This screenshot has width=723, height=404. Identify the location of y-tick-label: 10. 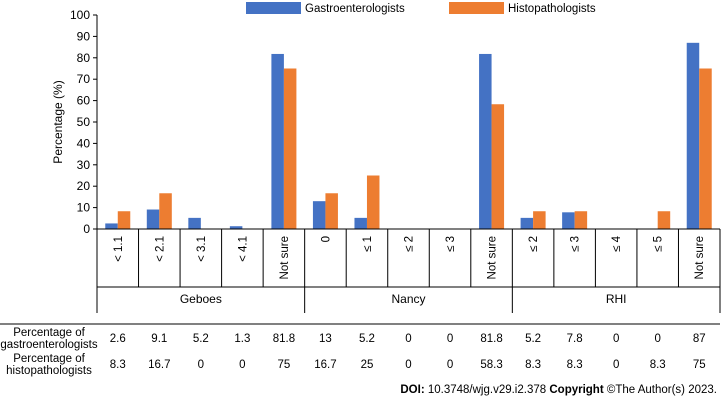
(84, 208).